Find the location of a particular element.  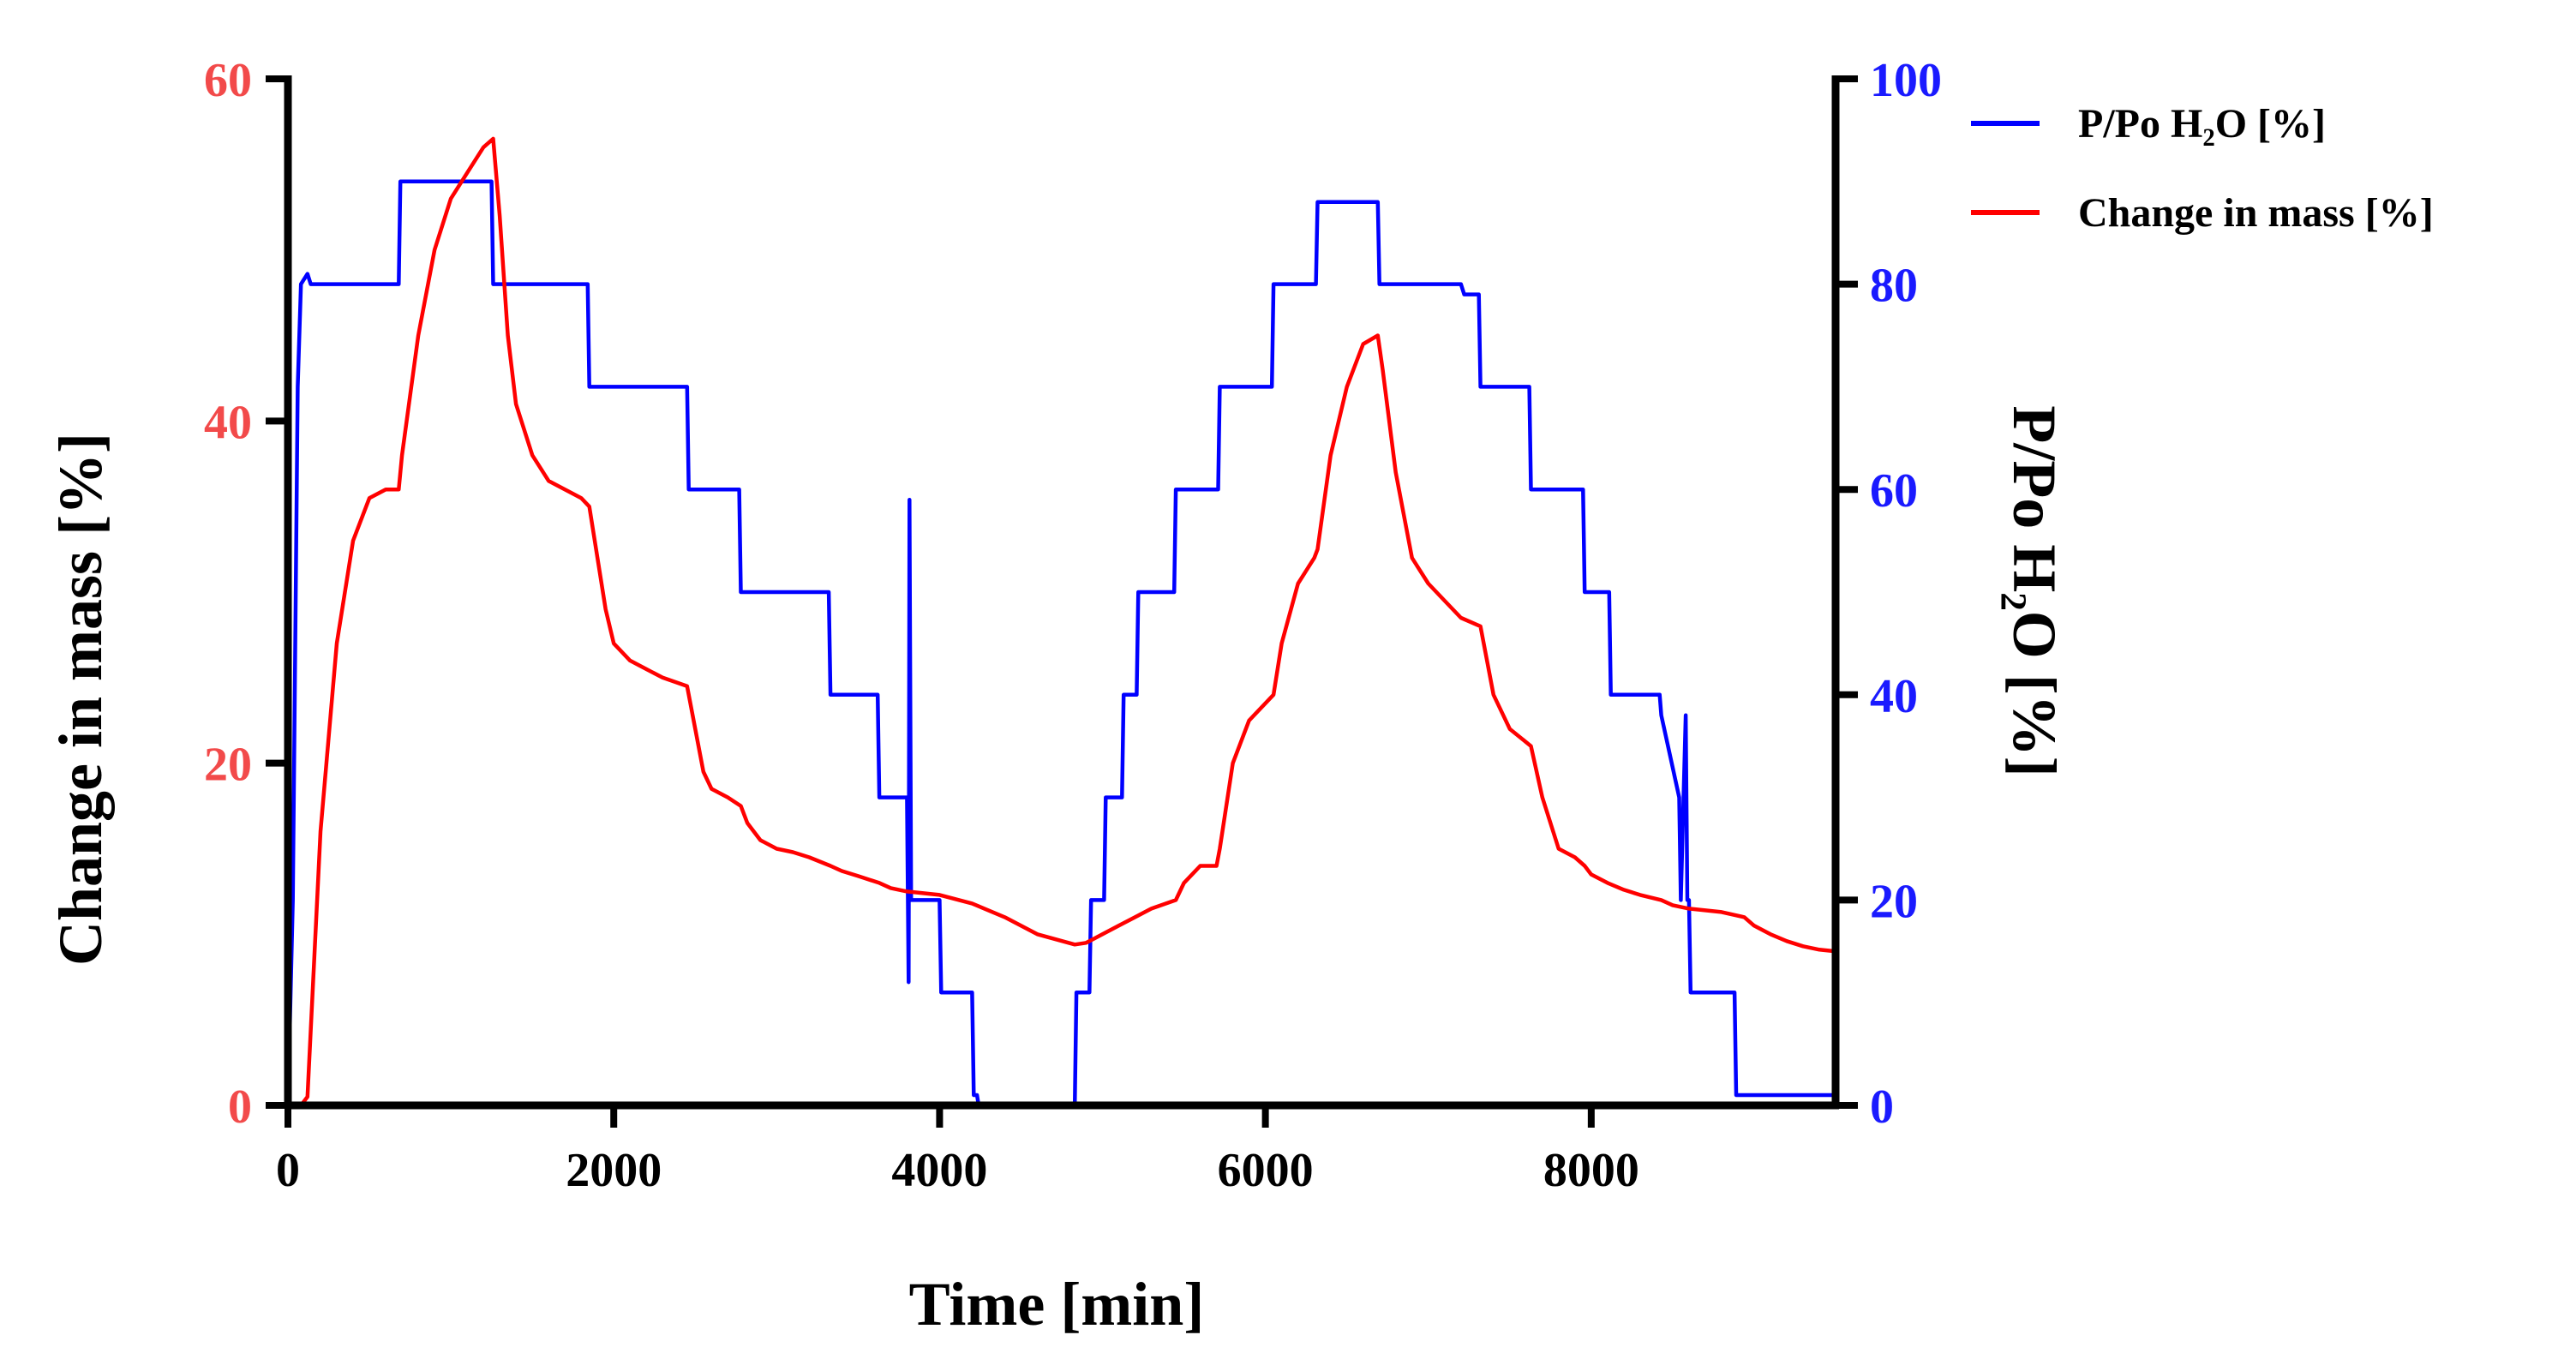

right-y-tick-label: 80 is located at coordinates (1894, 286).